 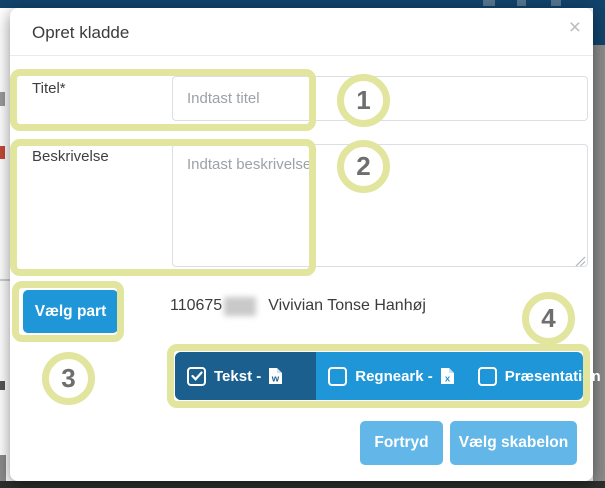 What do you see at coordinates (580, 260) in the screenshot?
I see `textarea-resize-handle` at bounding box center [580, 260].